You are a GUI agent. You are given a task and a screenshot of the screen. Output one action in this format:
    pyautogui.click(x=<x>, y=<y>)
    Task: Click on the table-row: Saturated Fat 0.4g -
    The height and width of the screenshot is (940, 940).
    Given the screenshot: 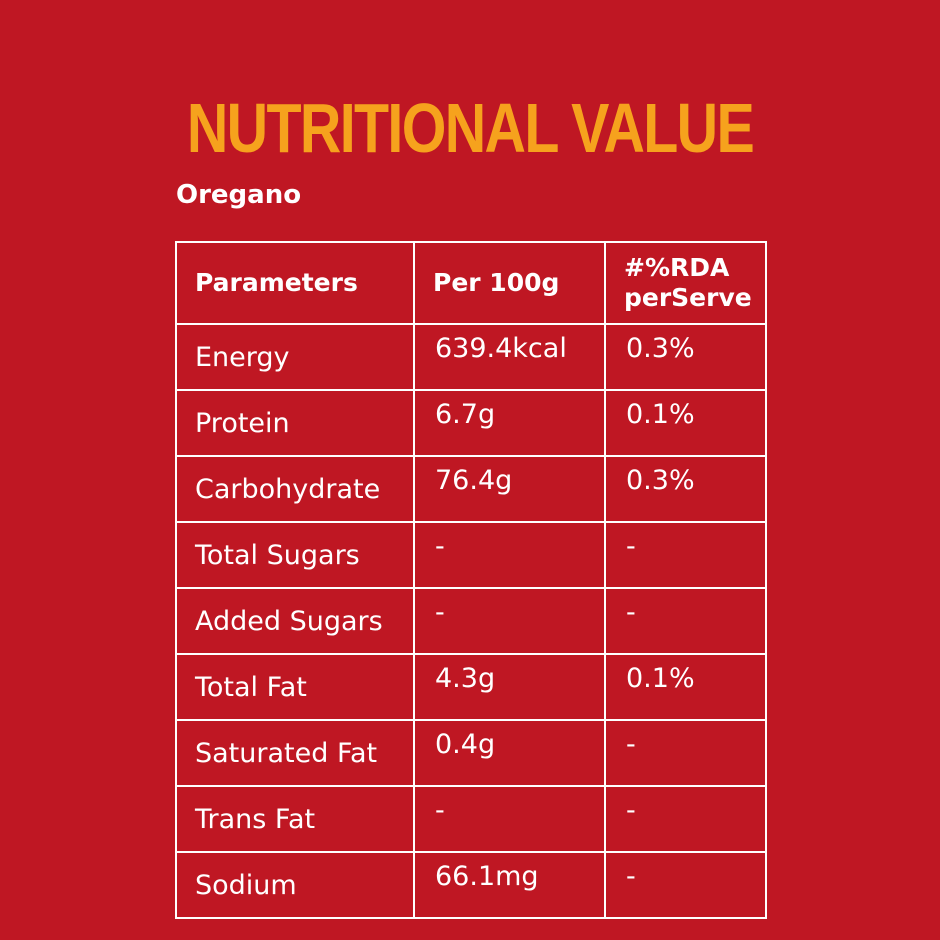 What is the action you would take?
    pyautogui.click(x=471, y=753)
    